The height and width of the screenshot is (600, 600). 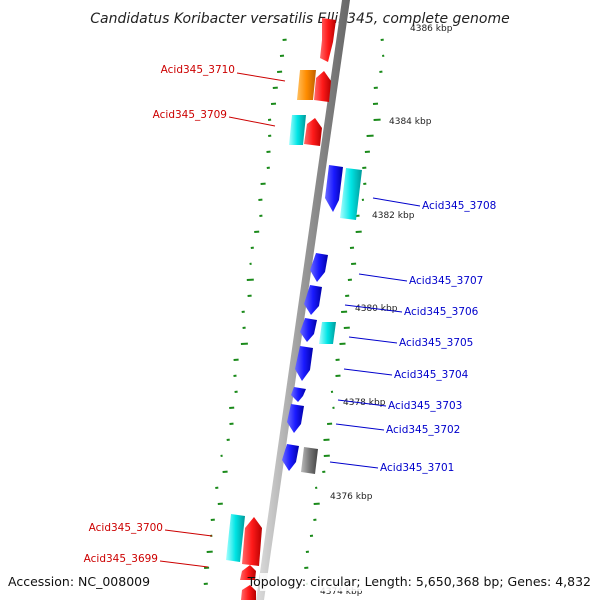 I want to click on gene-label-acid345-3710: Acid345_3710, so click(x=198, y=70).